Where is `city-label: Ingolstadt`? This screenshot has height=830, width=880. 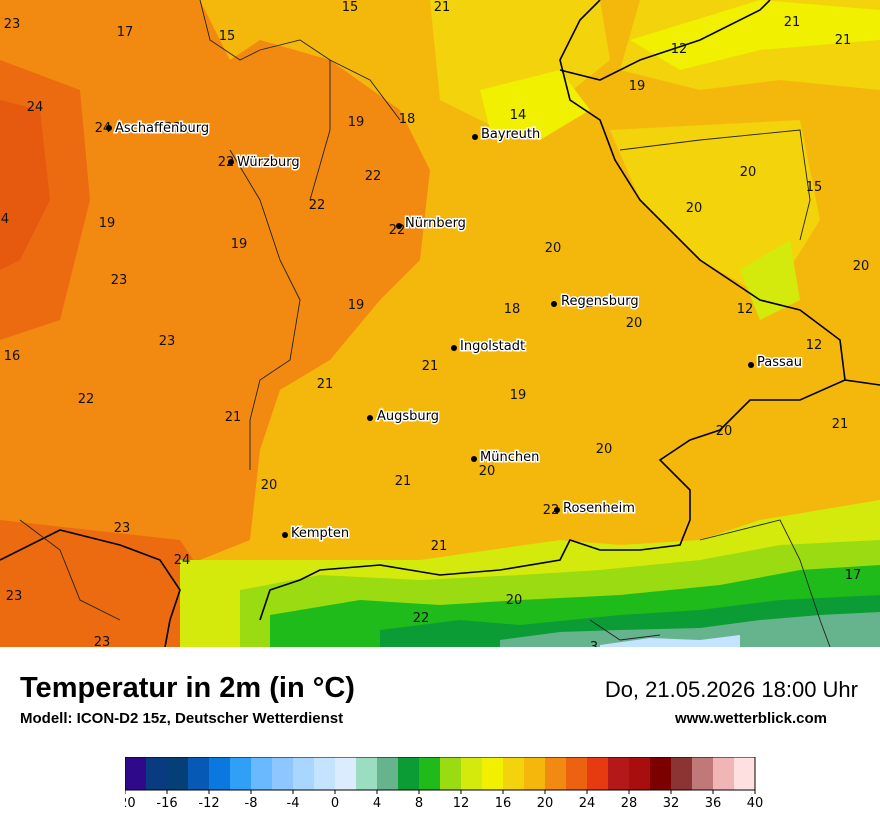
city-label: Ingolstadt is located at coordinates (492, 346).